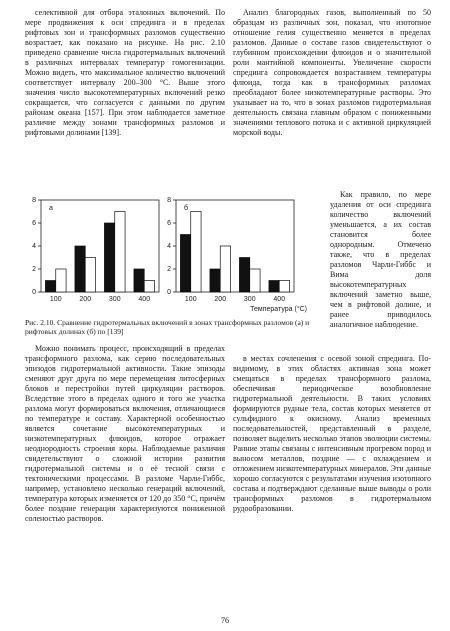 This screenshot has width=450, height=631. Describe the element at coordinates (278, 309) in the screenshot. I see `x-axis-label: Температура (°С)` at that location.